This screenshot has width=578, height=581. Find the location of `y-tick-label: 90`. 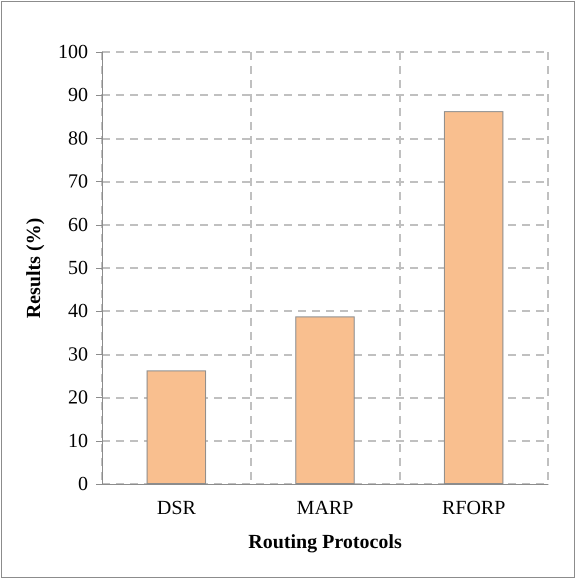

y-tick-label: 90 is located at coordinates (78, 95).